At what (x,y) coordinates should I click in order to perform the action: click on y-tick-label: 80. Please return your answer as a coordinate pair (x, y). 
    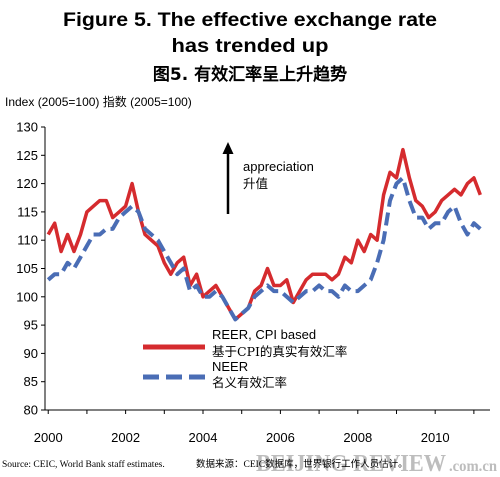
    Looking at the image, I should click on (31, 410).